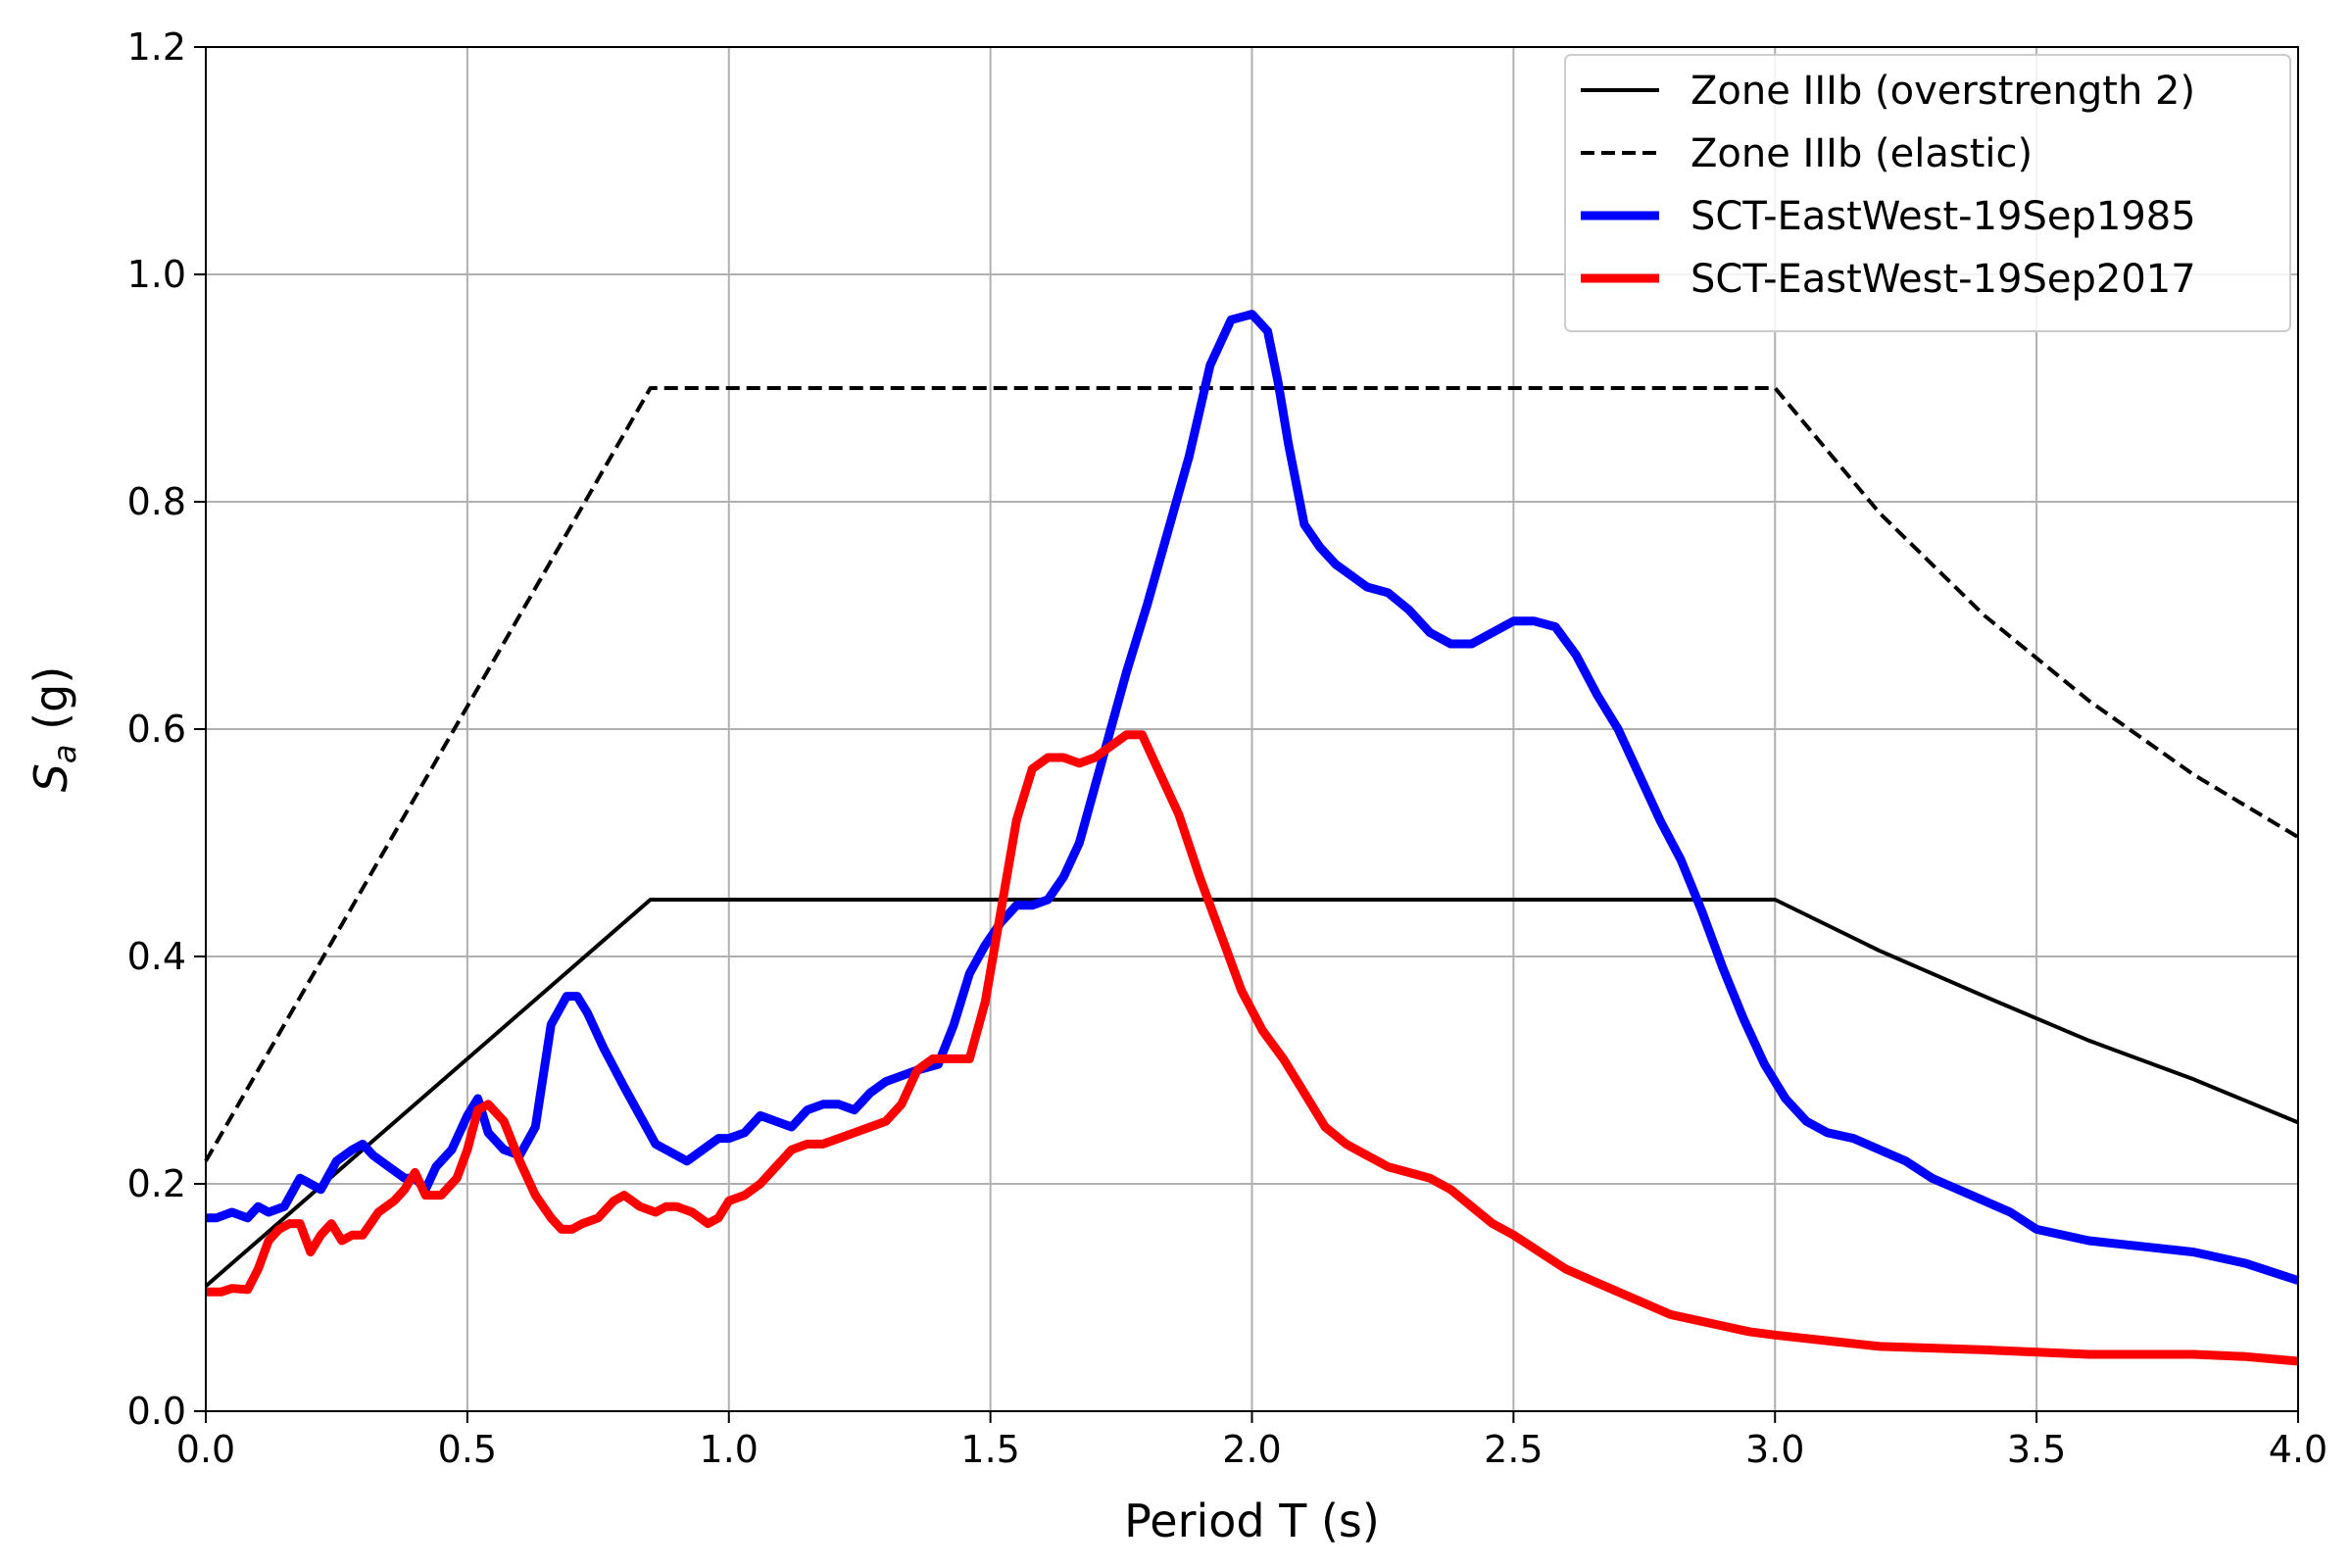 Image resolution: width=2352 pixels, height=1568 pixels. I want to click on x-tick-label: 1.5, so click(989, 1449).